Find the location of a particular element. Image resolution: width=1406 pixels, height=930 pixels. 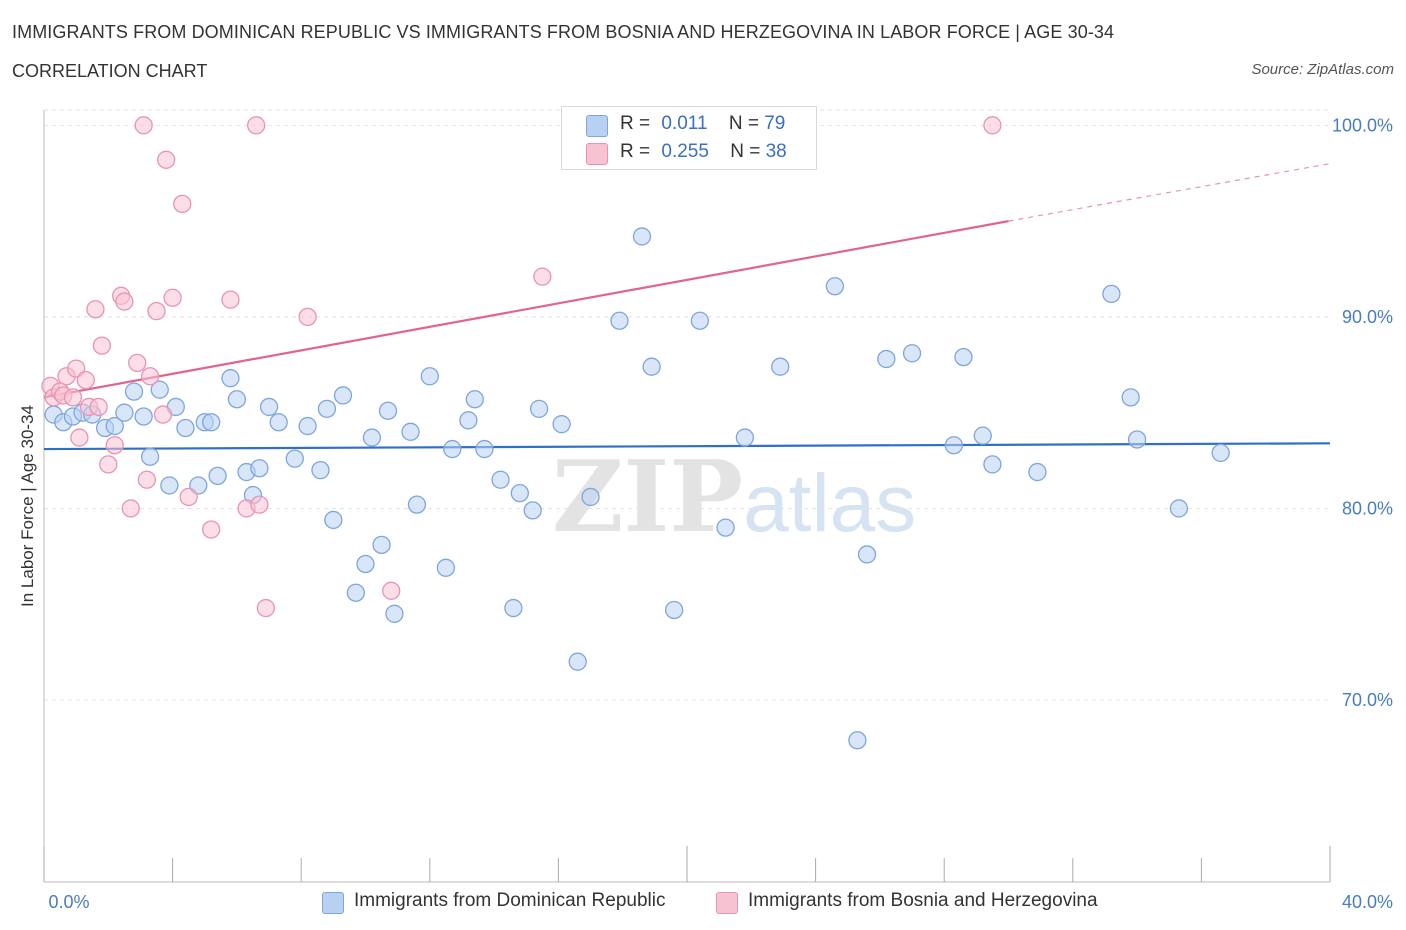

x-tick-label: 0.0% is located at coordinates (68, 902).